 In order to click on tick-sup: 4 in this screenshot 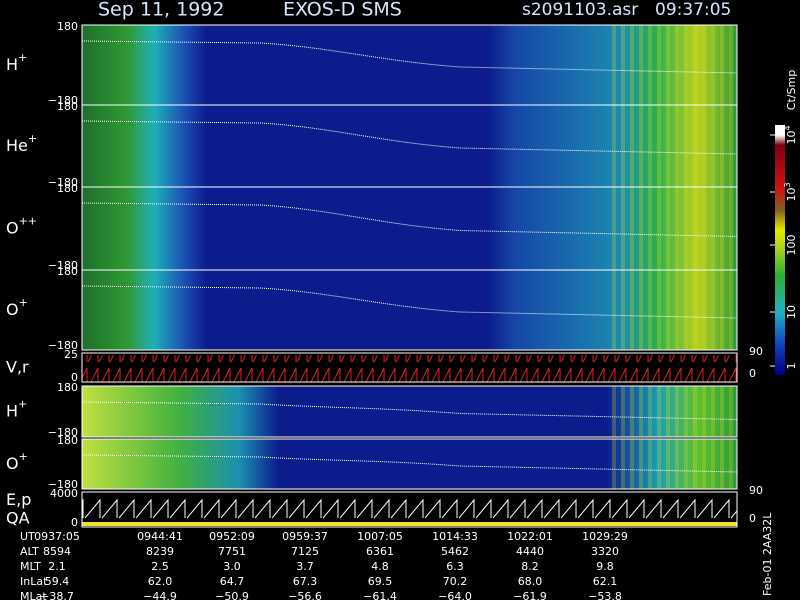, I will do `click(787, 127)`.